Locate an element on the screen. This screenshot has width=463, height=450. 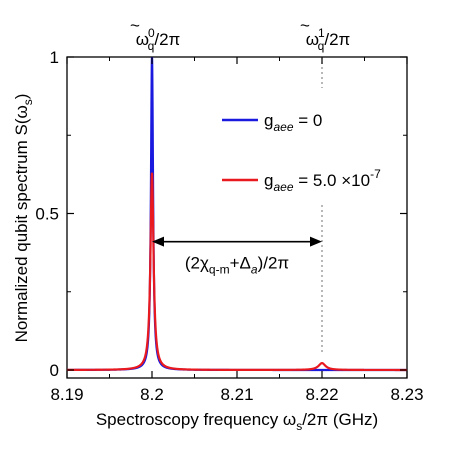
x-tick-label: 8.19 is located at coordinates (66, 394).